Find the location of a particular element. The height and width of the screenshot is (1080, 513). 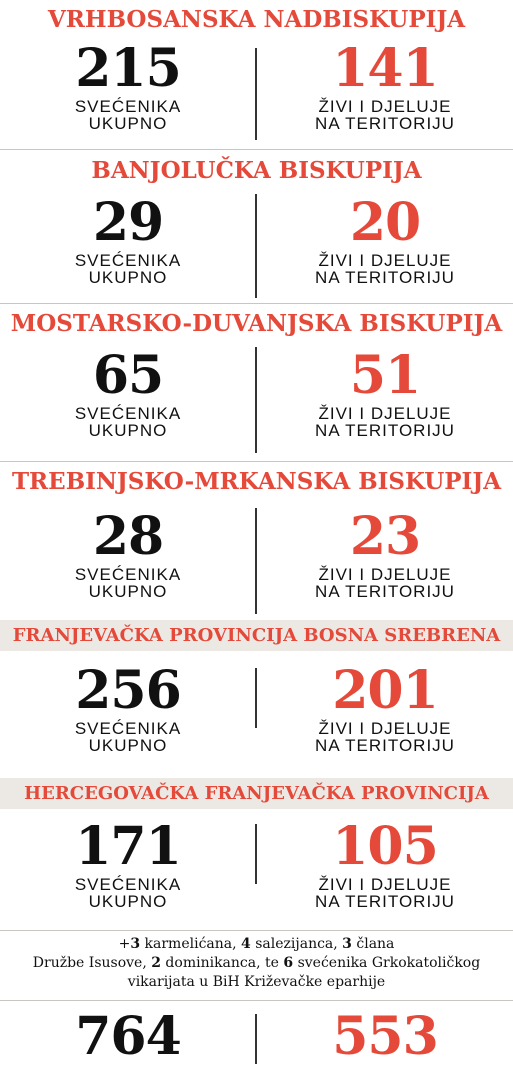

active-count: 201 is located at coordinates (385, 690).